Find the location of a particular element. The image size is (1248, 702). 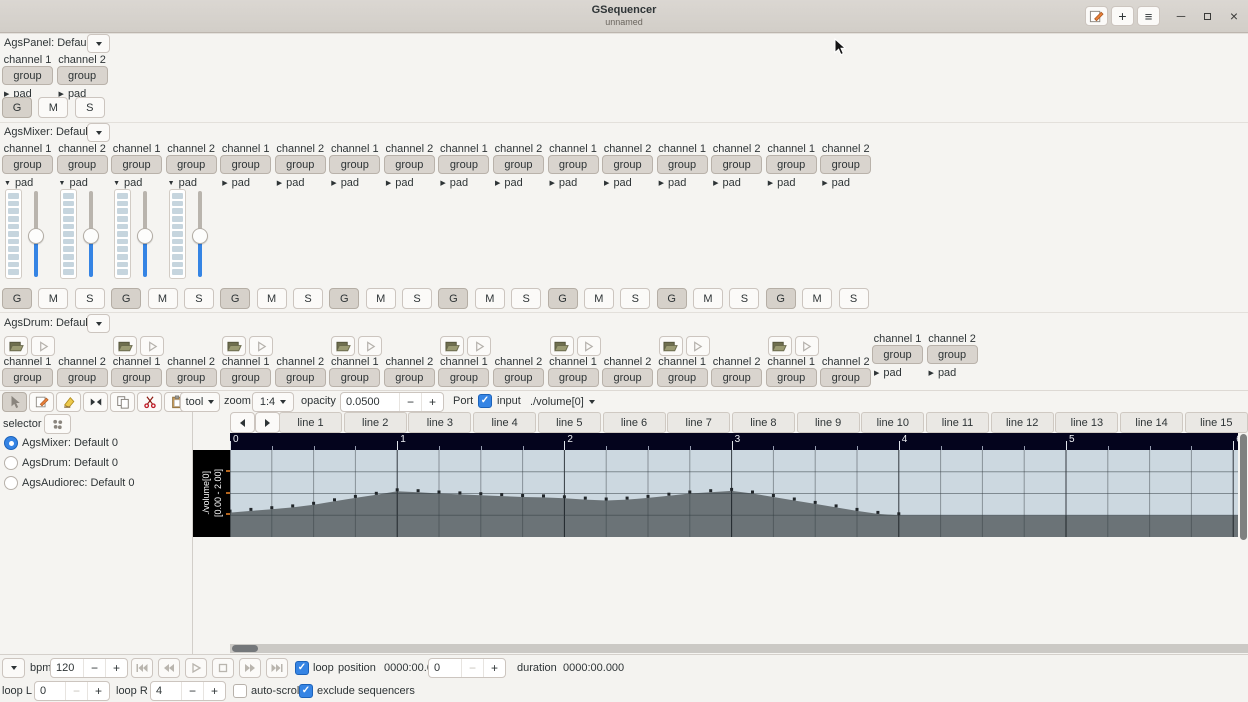

copy-button is located at coordinates (122, 402).